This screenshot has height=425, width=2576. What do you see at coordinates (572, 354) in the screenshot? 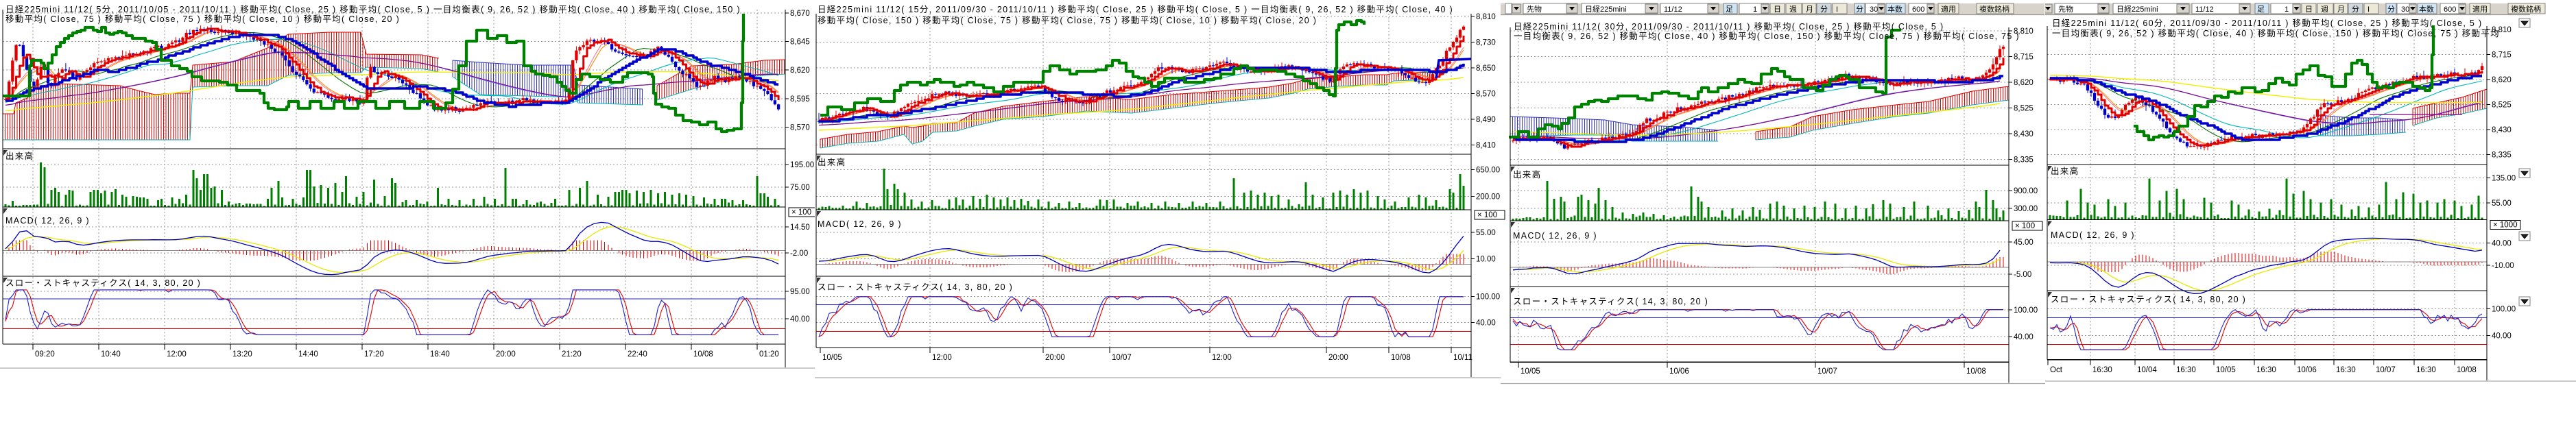
I see `svg-text: 21:20` at bounding box center [572, 354].